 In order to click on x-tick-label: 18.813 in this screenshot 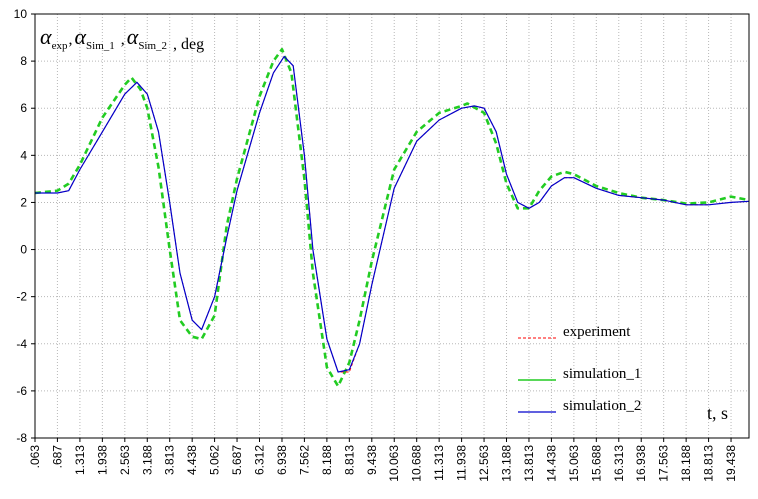, I will do `click(709, 463)`.